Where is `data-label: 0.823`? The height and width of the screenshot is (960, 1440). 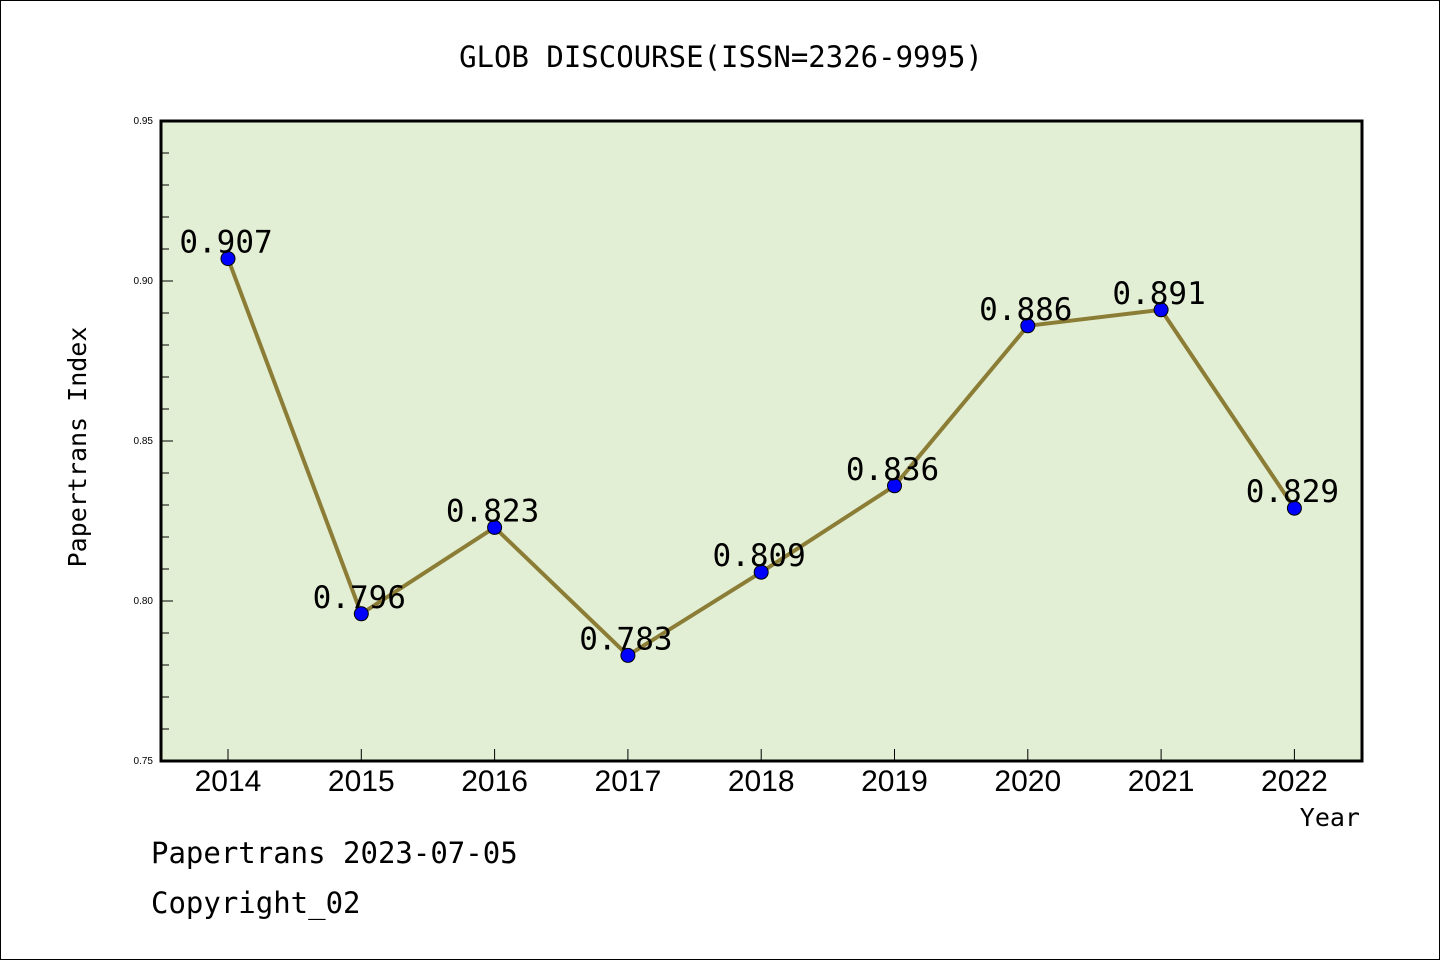 data-label: 0.823 is located at coordinates (492, 511).